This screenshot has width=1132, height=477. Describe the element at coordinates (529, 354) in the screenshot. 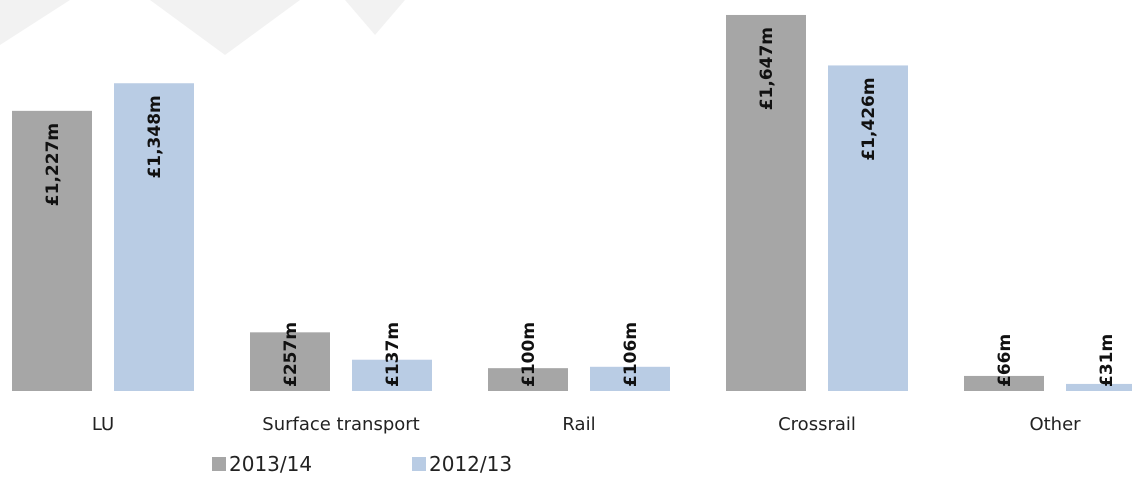

I see `data-label: £100m` at that location.